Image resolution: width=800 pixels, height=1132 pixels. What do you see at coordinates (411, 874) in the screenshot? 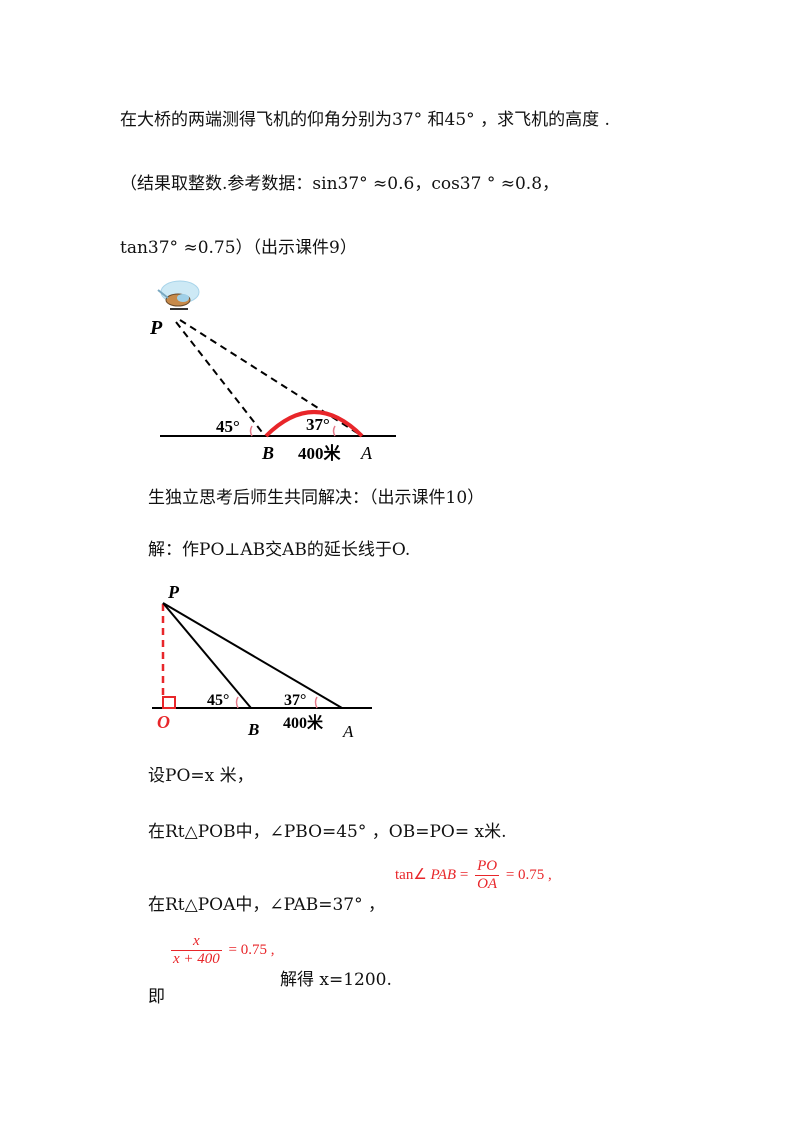
I see `tan-prefix: tan∠` at bounding box center [411, 874].